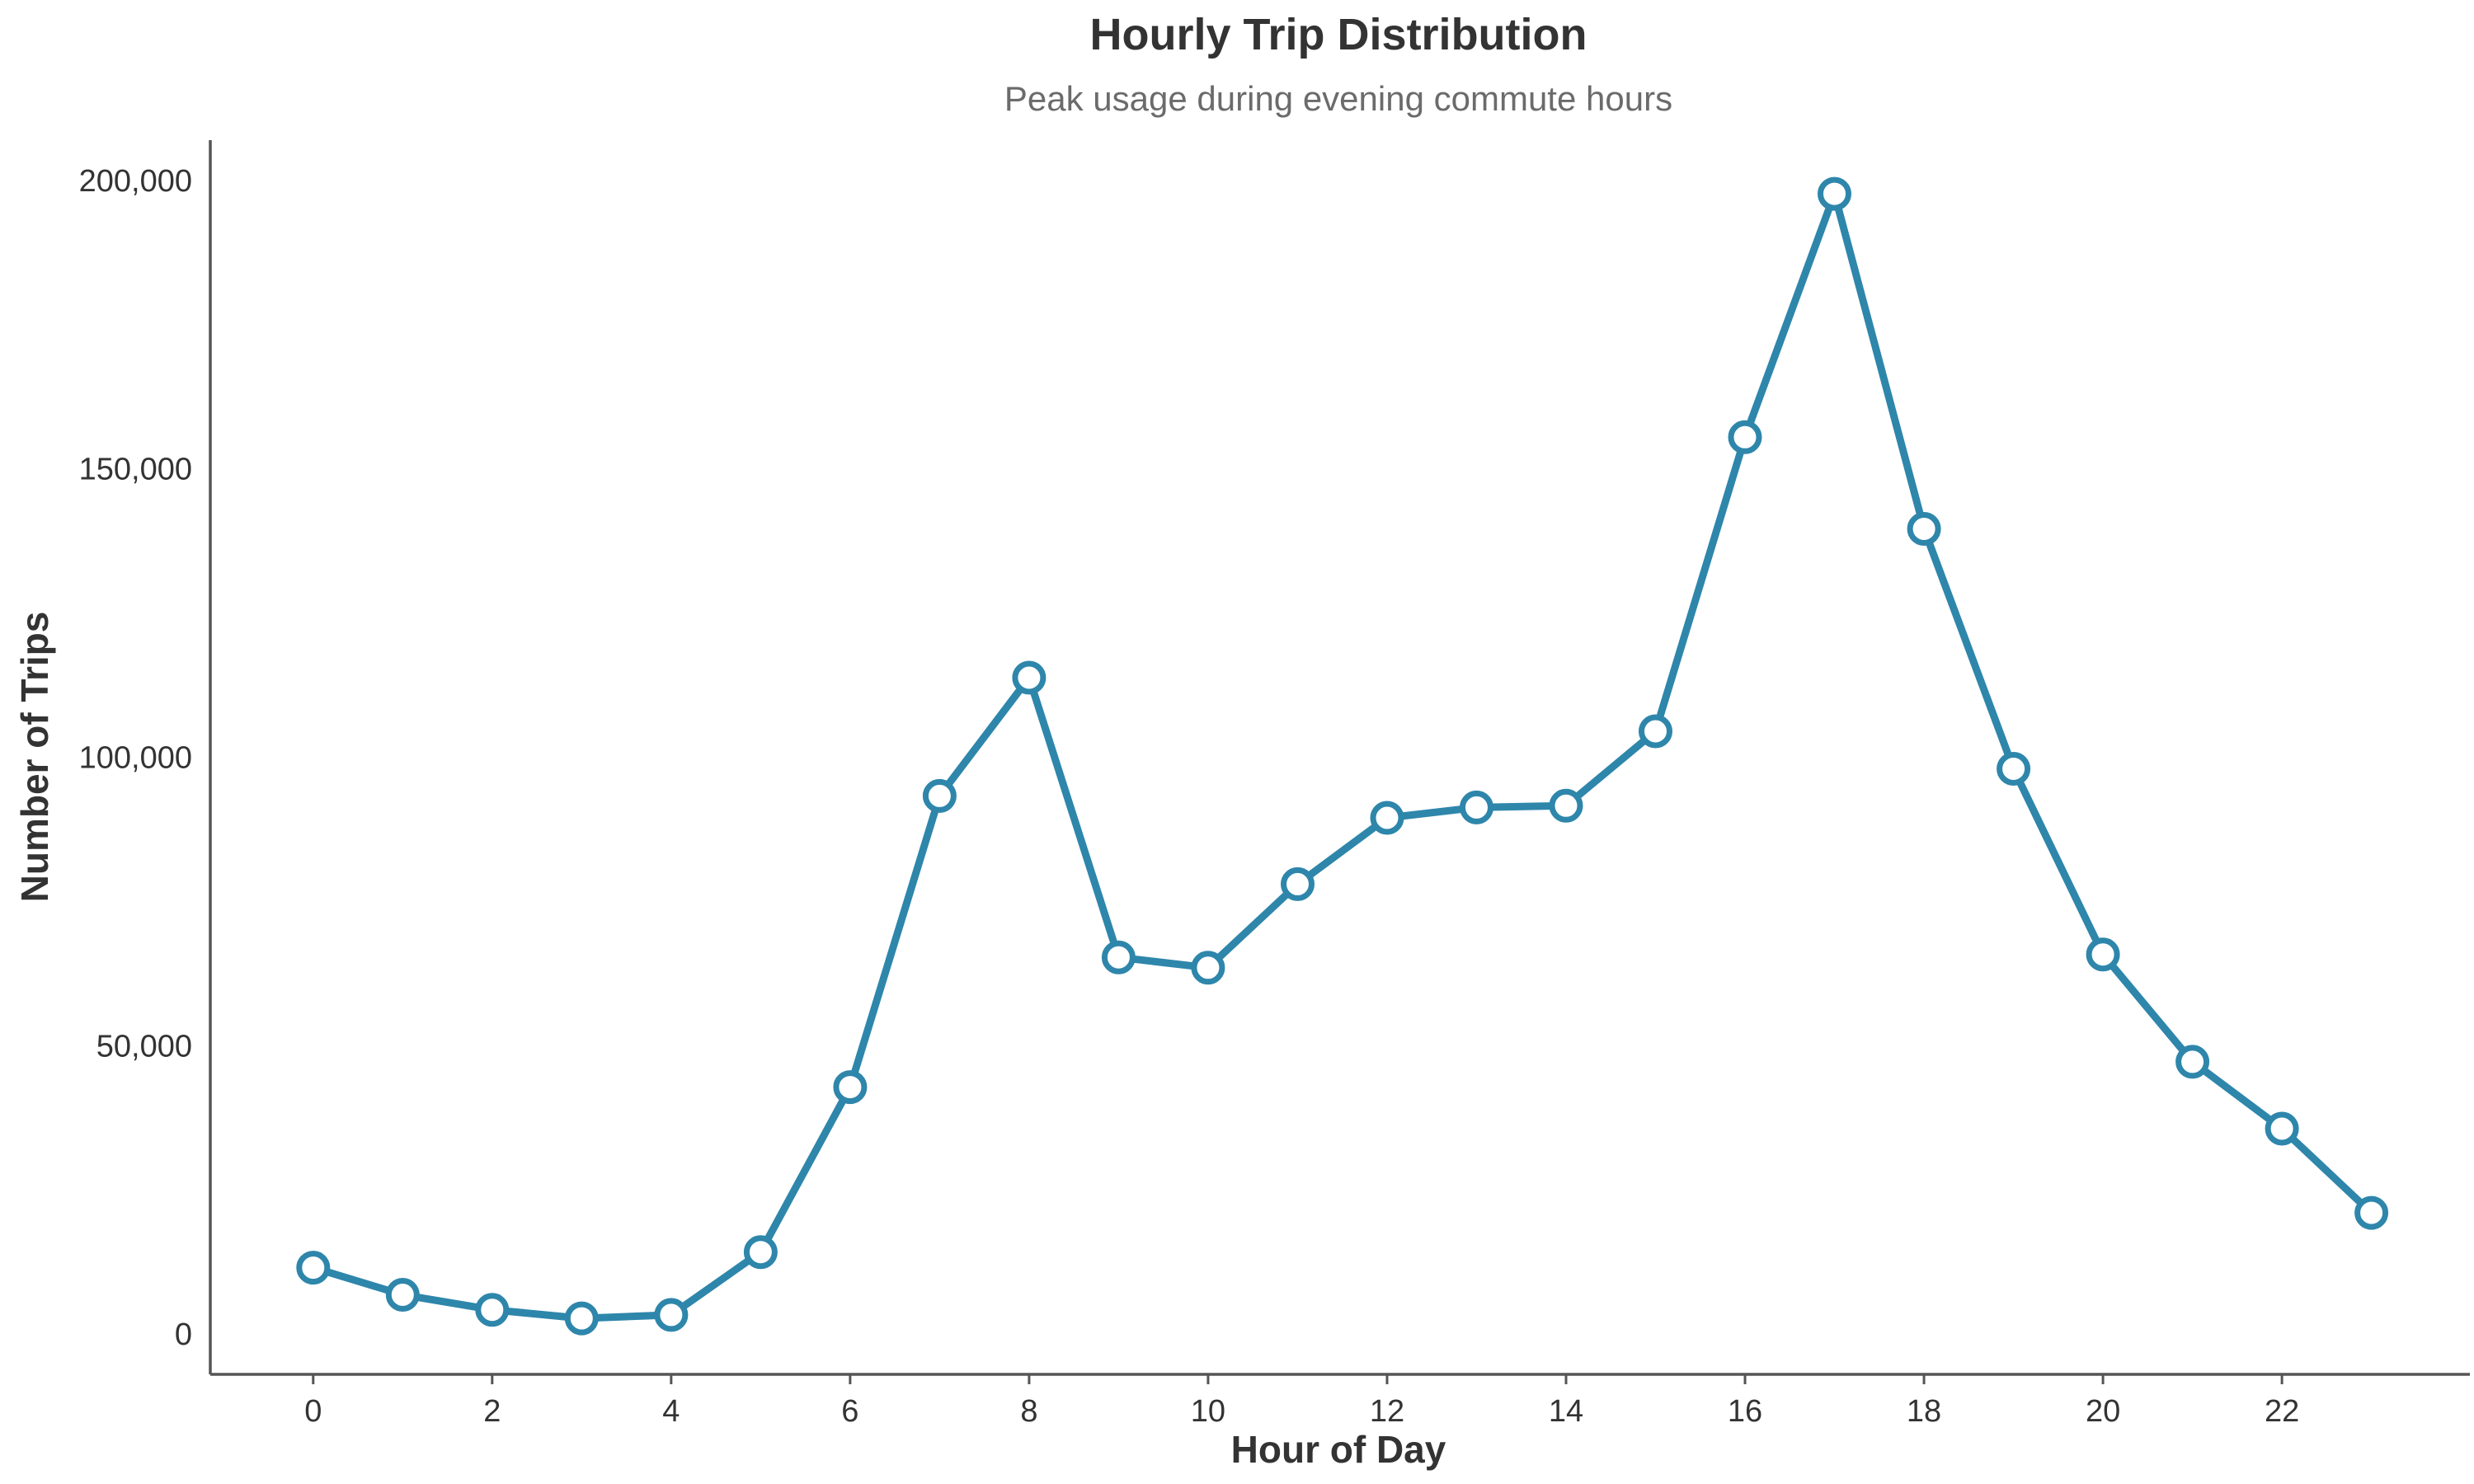 The width and height of the screenshot is (2474, 1484). Describe the element at coordinates (1745, 1411) in the screenshot. I see `x-tick-label: 16` at that location.